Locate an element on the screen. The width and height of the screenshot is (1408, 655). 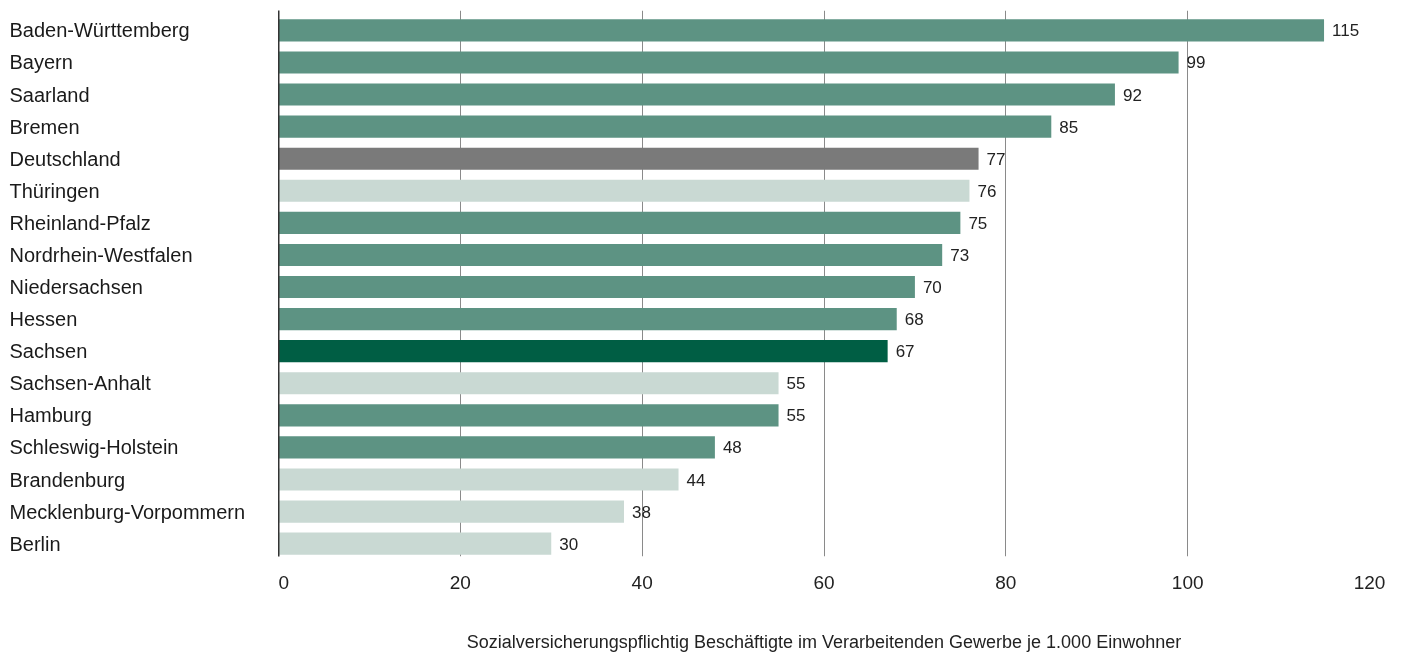
x-tick-label: 0 is located at coordinates (284, 582).